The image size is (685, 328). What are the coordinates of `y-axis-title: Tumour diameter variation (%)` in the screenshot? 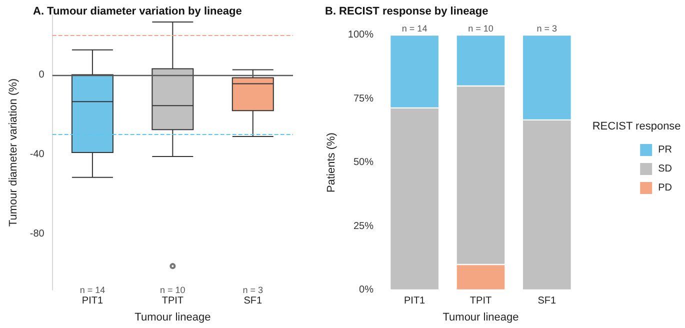 It's located at (14, 152).